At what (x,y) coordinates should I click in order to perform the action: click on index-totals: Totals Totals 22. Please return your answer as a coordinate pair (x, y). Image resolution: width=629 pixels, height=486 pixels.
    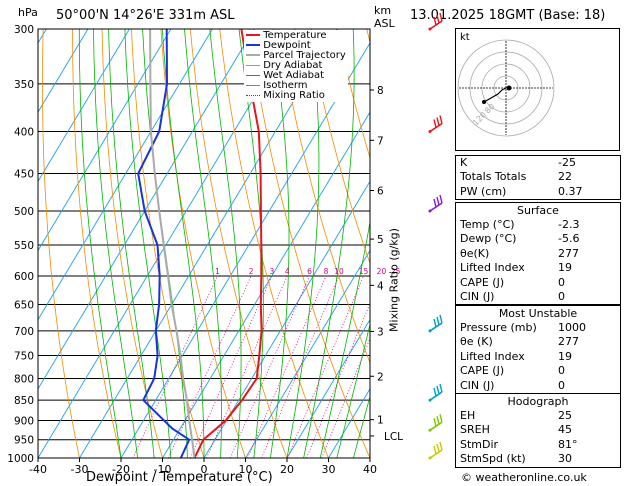
    Looking at the image, I should click on (516, 177).